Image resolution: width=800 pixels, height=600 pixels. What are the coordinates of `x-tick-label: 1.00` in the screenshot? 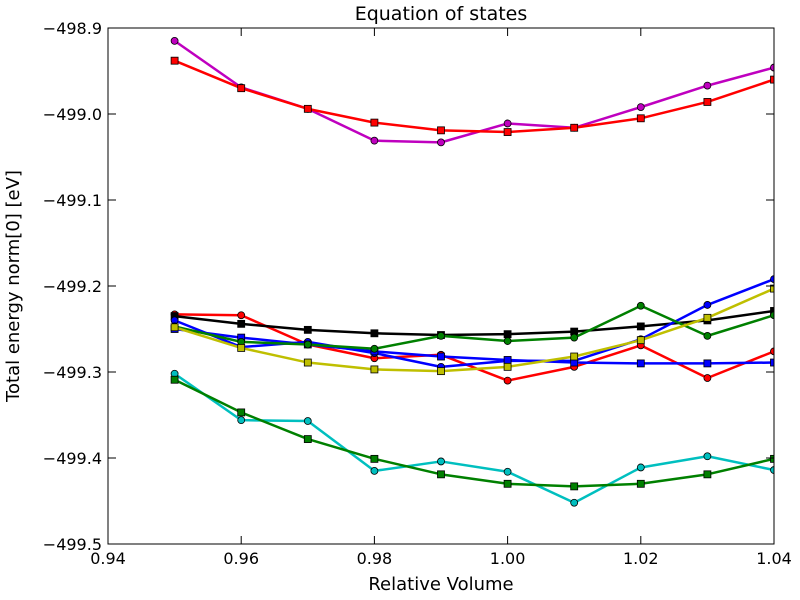 It's located at (508, 558).